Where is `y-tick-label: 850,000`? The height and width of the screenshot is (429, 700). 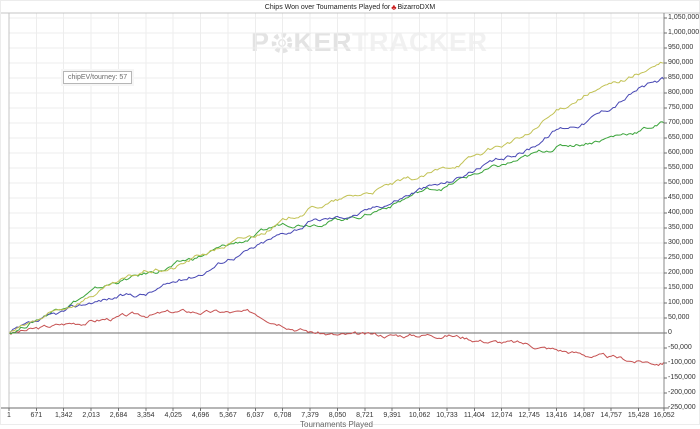 y-tick-label: 850,000 is located at coordinates (681, 77).